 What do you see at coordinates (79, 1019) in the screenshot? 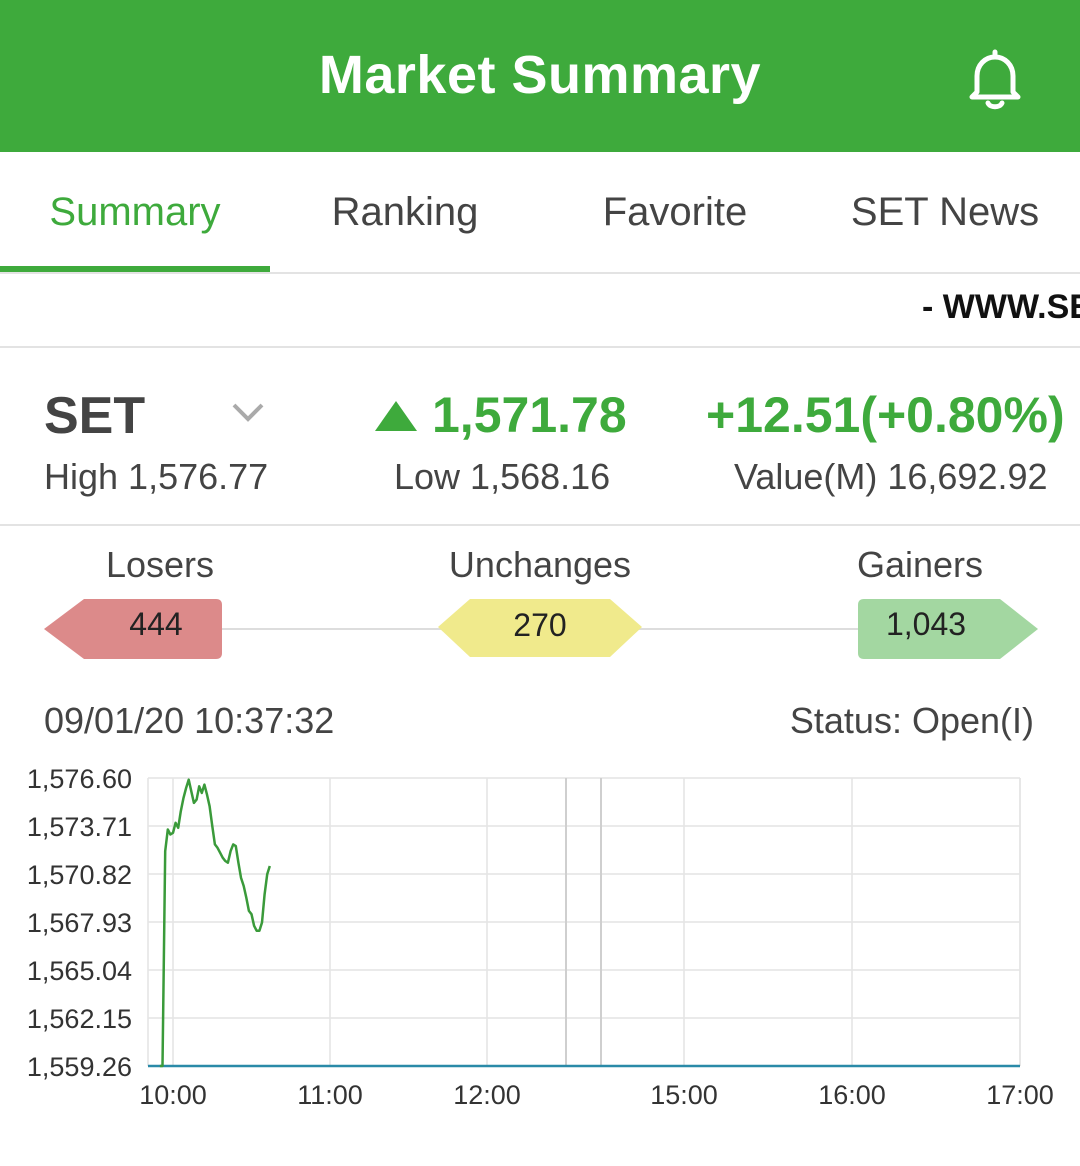
I see `y-tick-label: 1,562.15` at bounding box center [79, 1019].